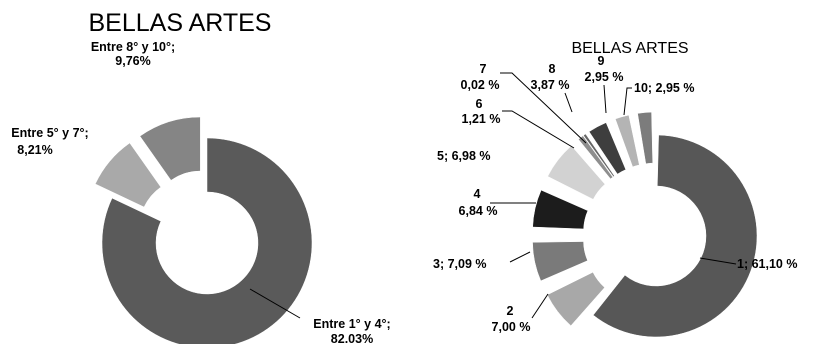 This screenshot has height=344, width=831. Describe the element at coordinates (132, 61) in the screenshot. I see `left-value-slice-3: 9,76%` at that location.